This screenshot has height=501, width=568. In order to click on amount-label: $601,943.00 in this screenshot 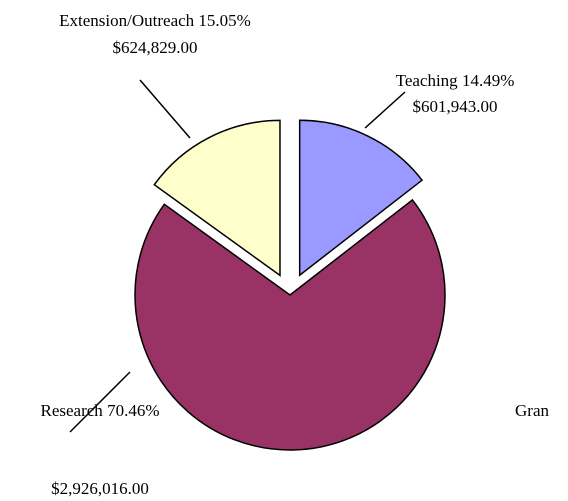, I will do `click(455, 106)`.